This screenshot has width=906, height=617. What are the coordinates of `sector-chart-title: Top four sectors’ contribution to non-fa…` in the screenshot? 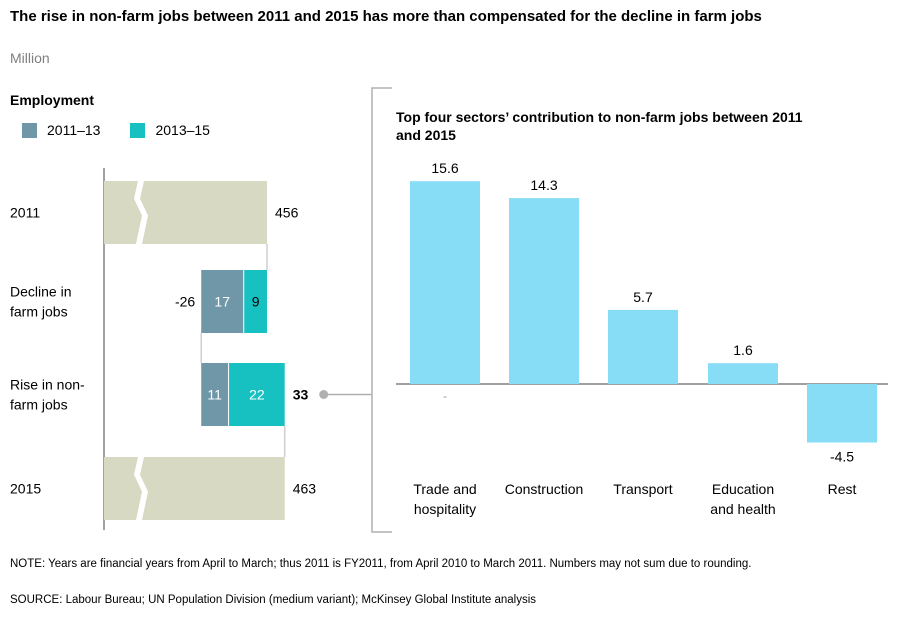 It's located at (599, 126).